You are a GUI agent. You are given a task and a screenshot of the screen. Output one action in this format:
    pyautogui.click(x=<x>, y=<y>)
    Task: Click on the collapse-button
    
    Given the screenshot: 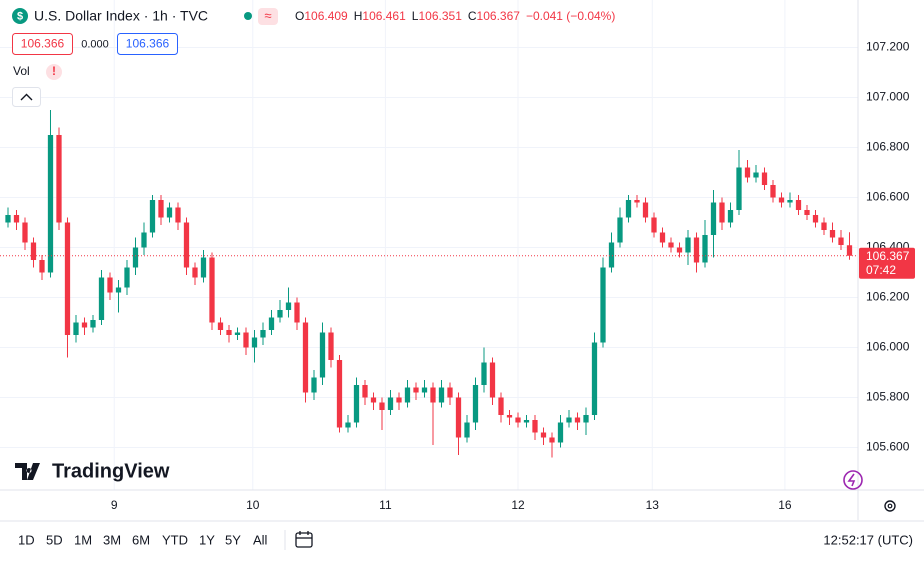 What is the action you would take?
    pyautogui.click(x=26, y=97)
    